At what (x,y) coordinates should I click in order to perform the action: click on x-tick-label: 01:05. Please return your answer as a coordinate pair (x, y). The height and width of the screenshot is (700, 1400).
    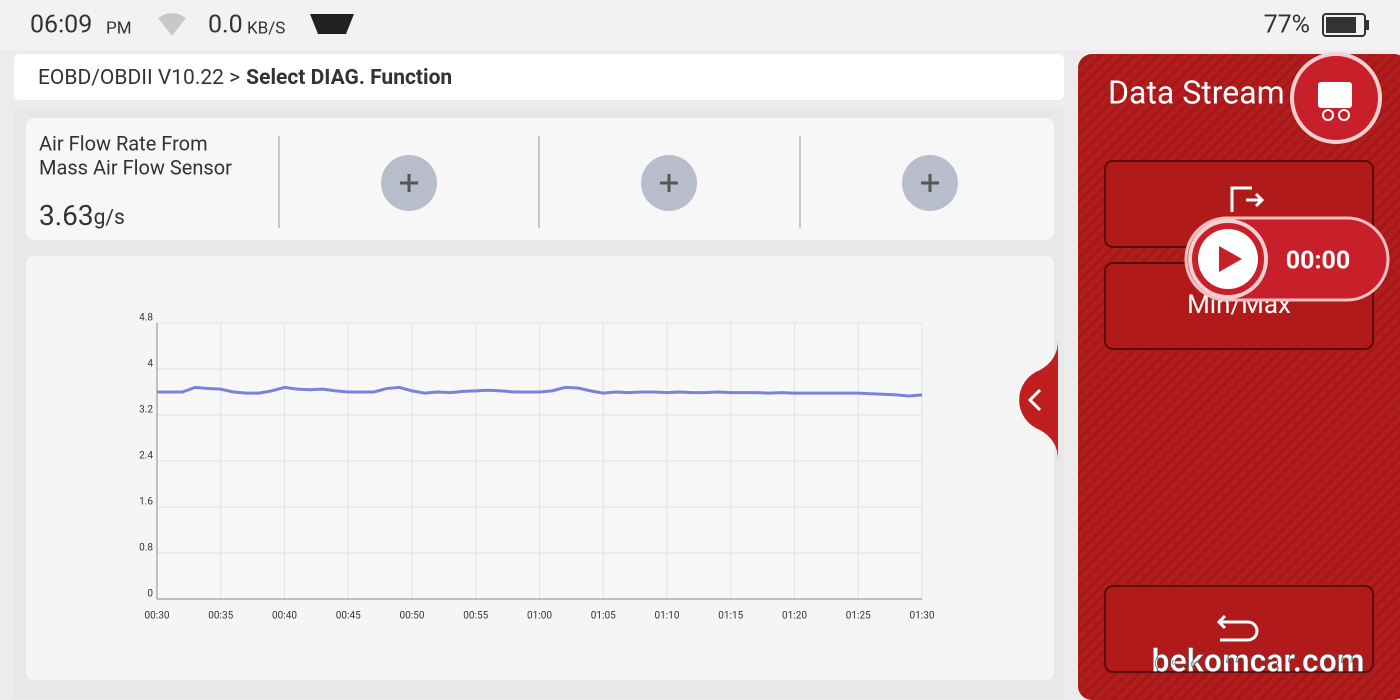
    Looking at the image, I should click on (603, 616).